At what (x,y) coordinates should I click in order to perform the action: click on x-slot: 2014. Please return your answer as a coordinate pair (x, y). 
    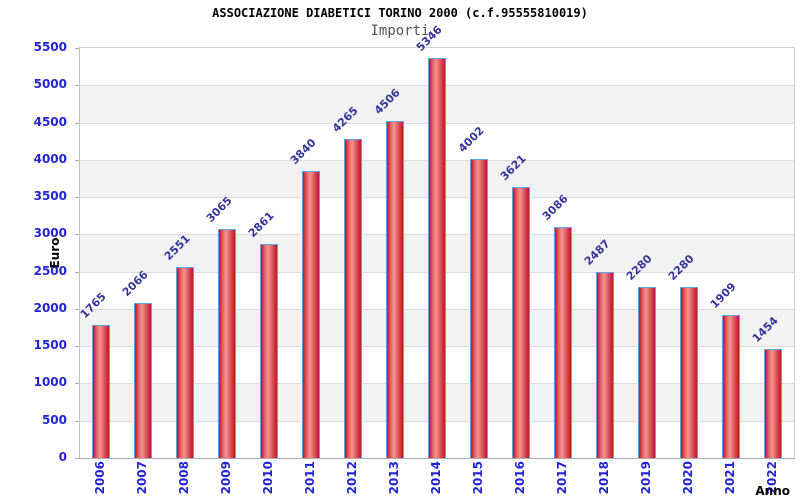
    Looking at the image, I should click on (436, 480).